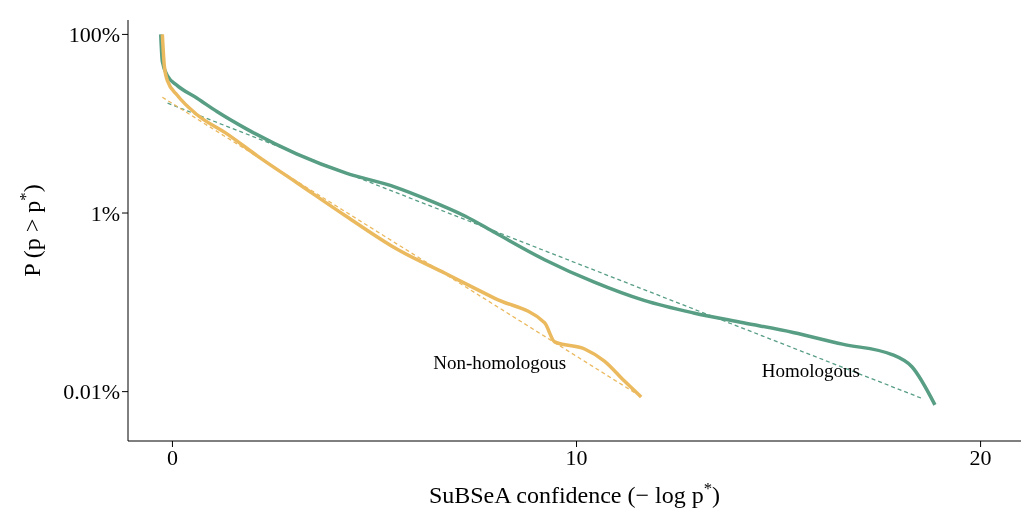 The width and height of the screenshot is (1029, 529). What do you see at coordinates (105, 213) in the screenshot?
I see `y-tick-label: 1%` at bounding box center [105, 213].